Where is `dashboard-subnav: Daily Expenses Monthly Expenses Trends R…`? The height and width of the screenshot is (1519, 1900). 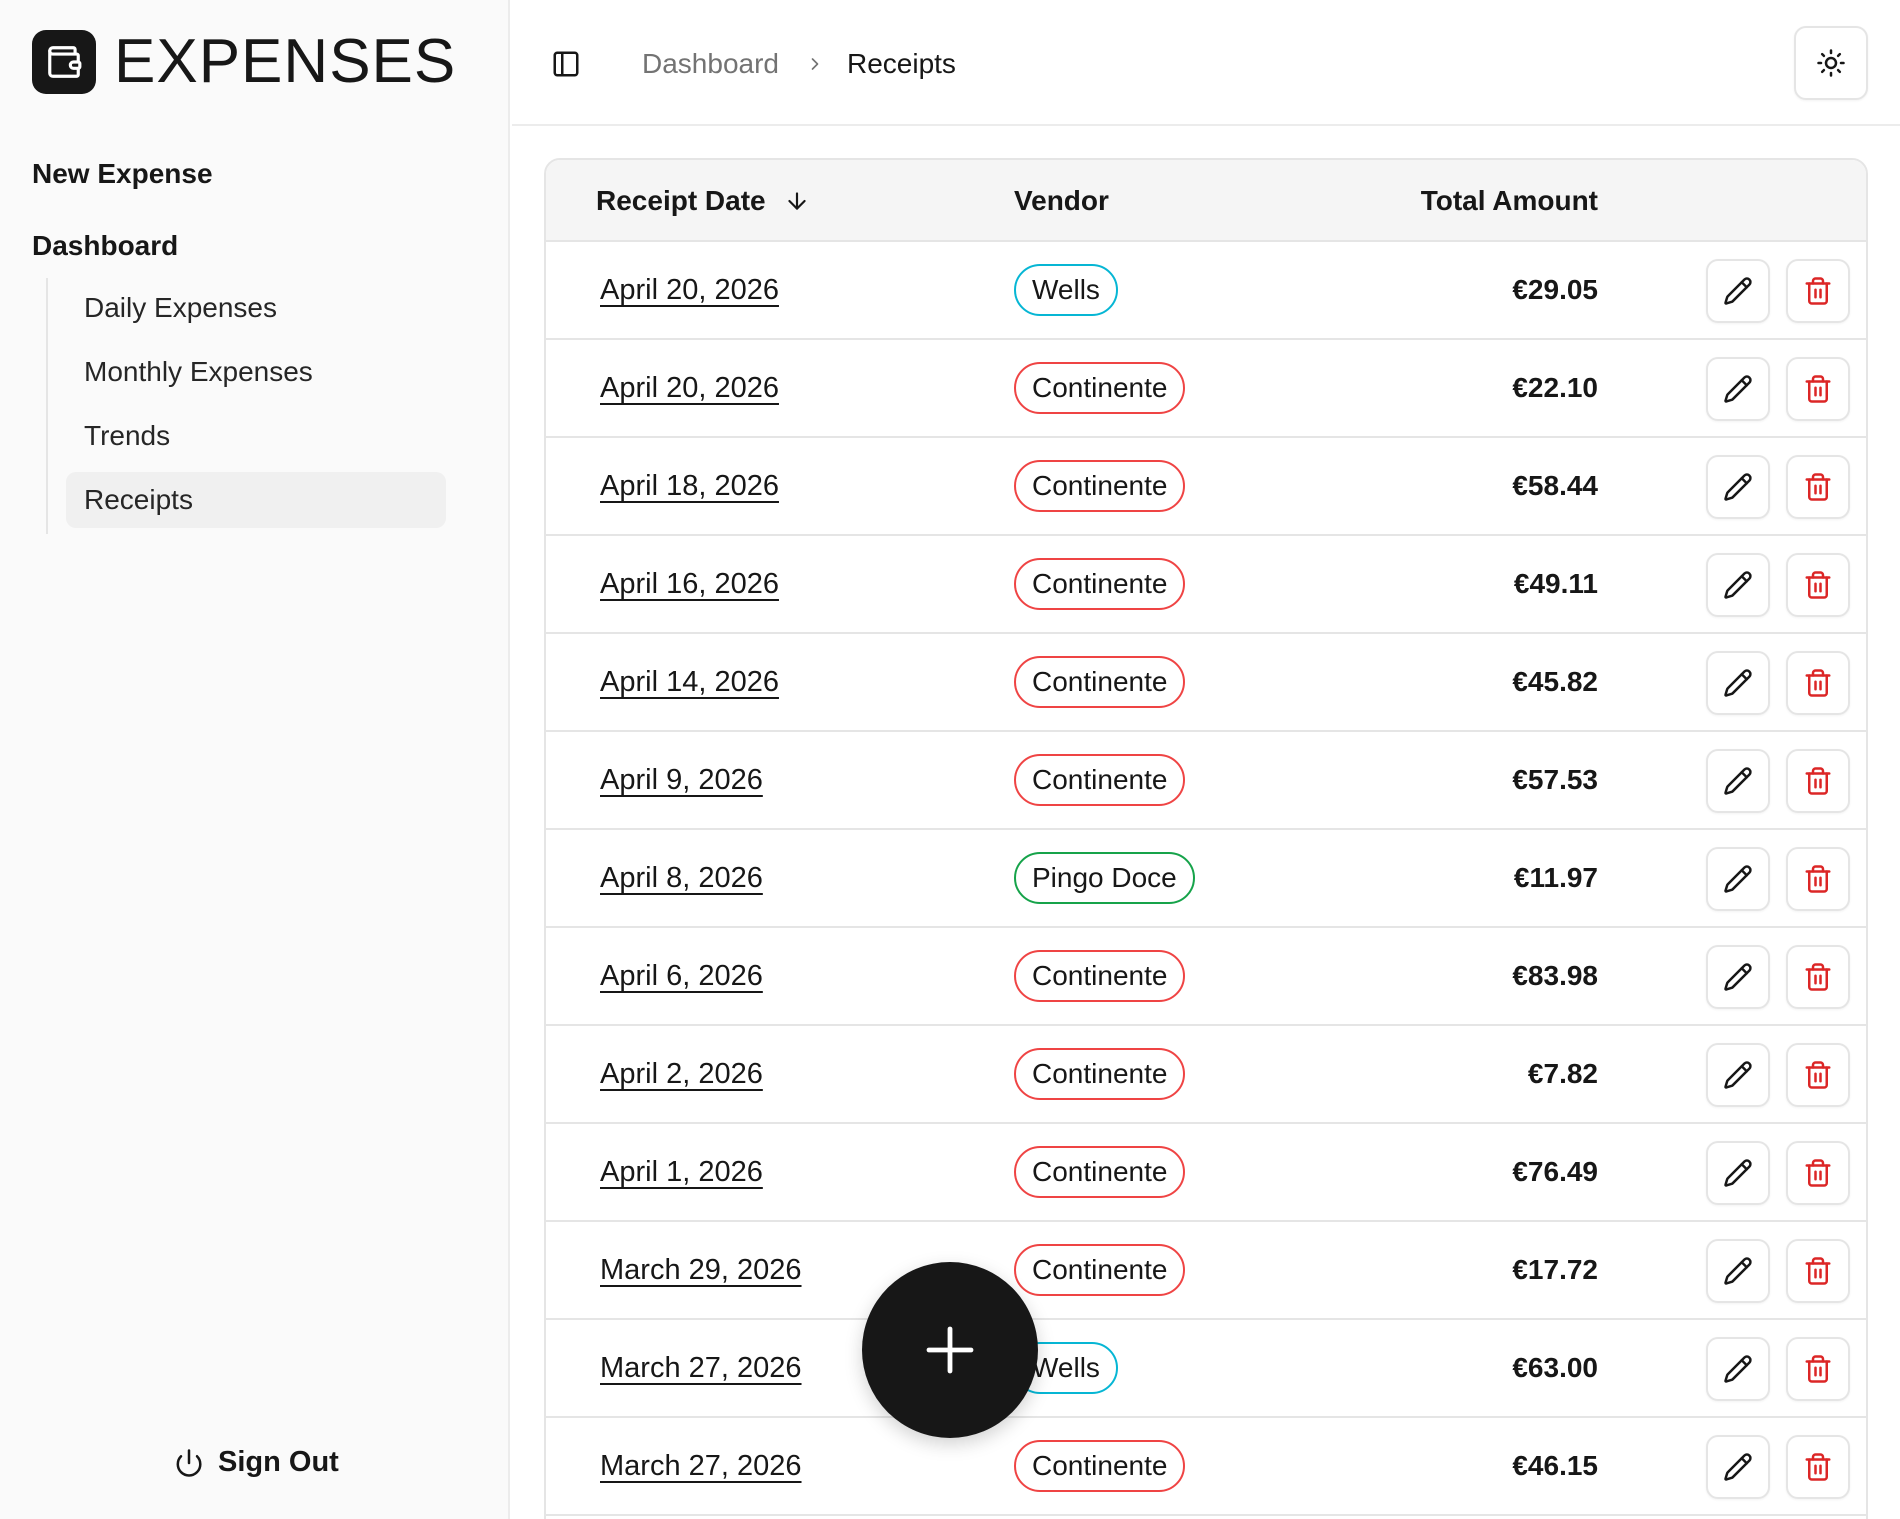 dashboard-subnav: Daily Expenses Monthly Expenses Trends R… is located at coordinates (246, 406).